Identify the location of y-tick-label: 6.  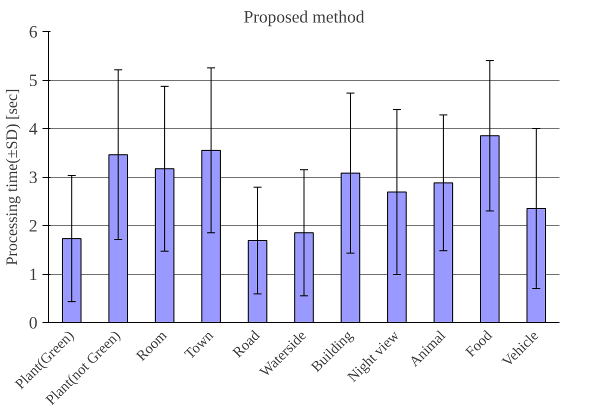
(33, 32).